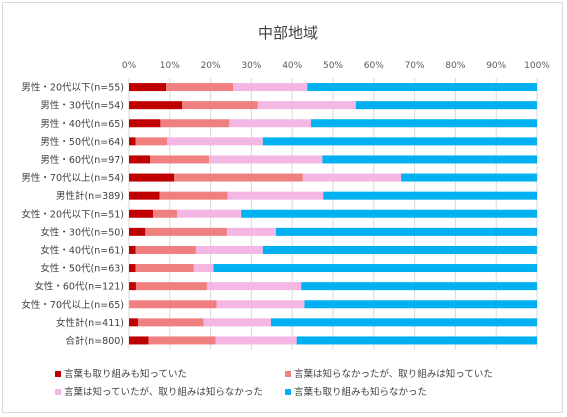  Describe the element at coordinates (333, 66) in the screenshot. I see `x-tick-label: 50%` at that location.